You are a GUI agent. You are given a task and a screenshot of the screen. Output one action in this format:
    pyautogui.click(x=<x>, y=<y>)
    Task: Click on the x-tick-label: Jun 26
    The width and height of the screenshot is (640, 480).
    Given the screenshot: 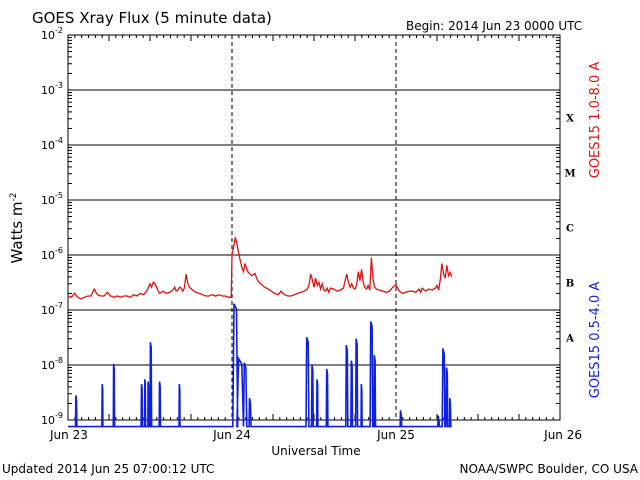 What is the action you would take?
    pyautogui.click(x=562, y=435)
    